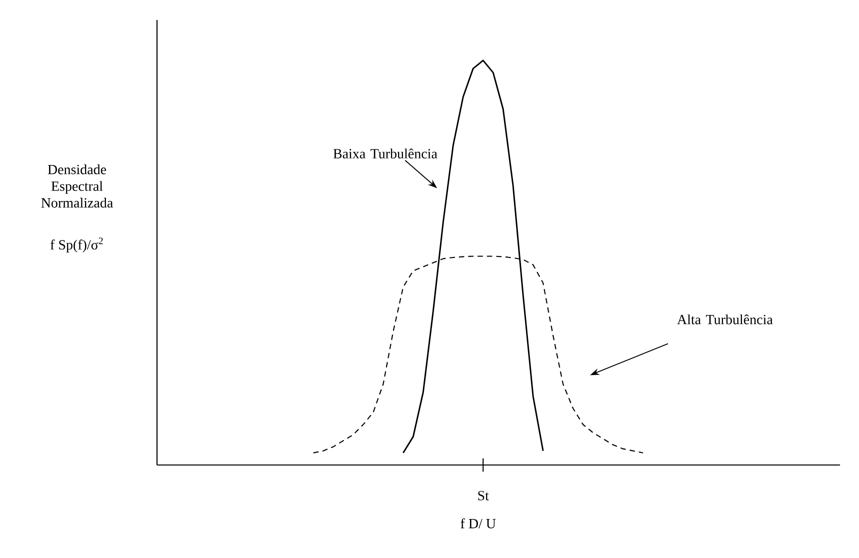 The image size is (859, 558). I want to click on x-axis-title: f D/ U, so click(478, 523).